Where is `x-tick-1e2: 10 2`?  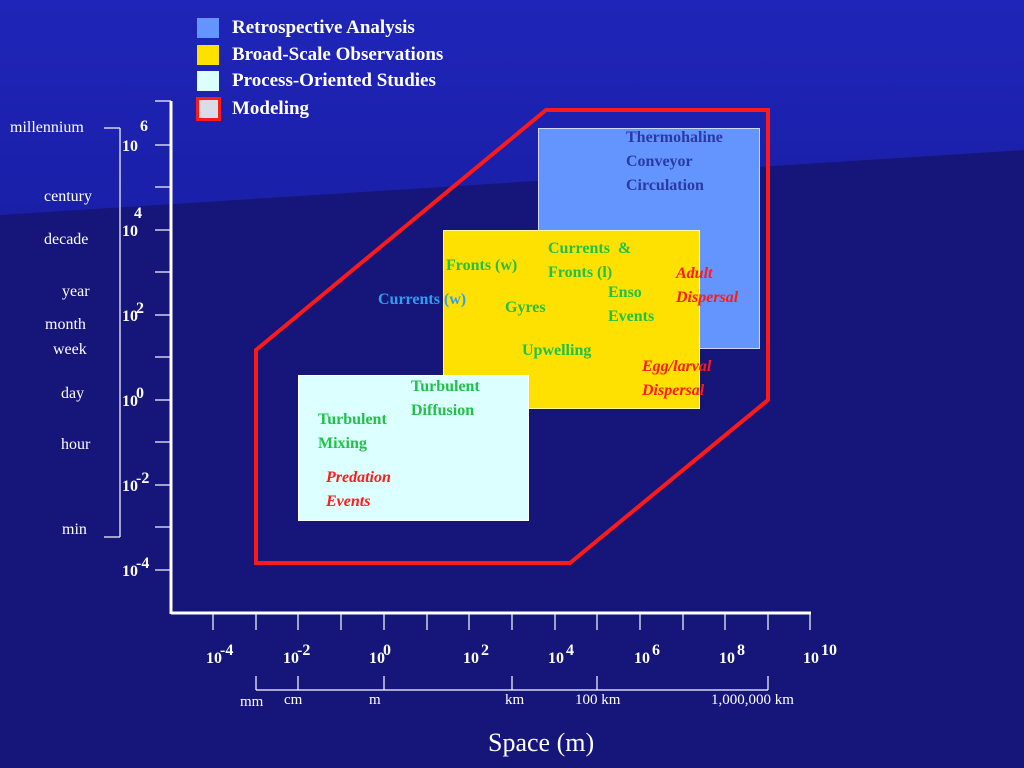
x-tick-1e2: 10 2 is located at coordinates (476, 654).